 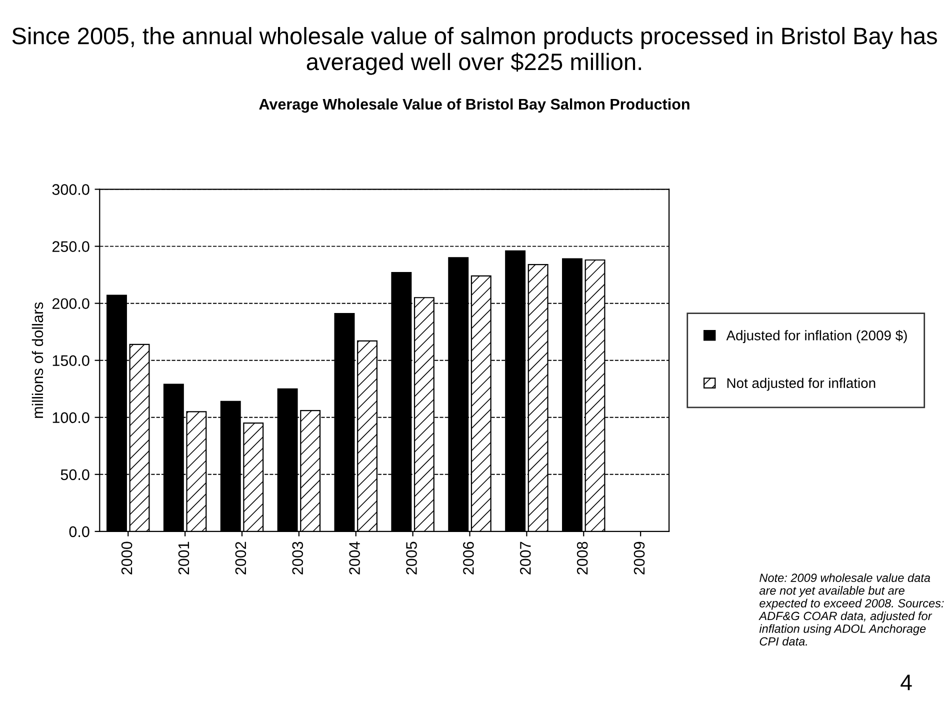 I want to click on y-axis-title: millions of dollars, so click(x=38, y=360).